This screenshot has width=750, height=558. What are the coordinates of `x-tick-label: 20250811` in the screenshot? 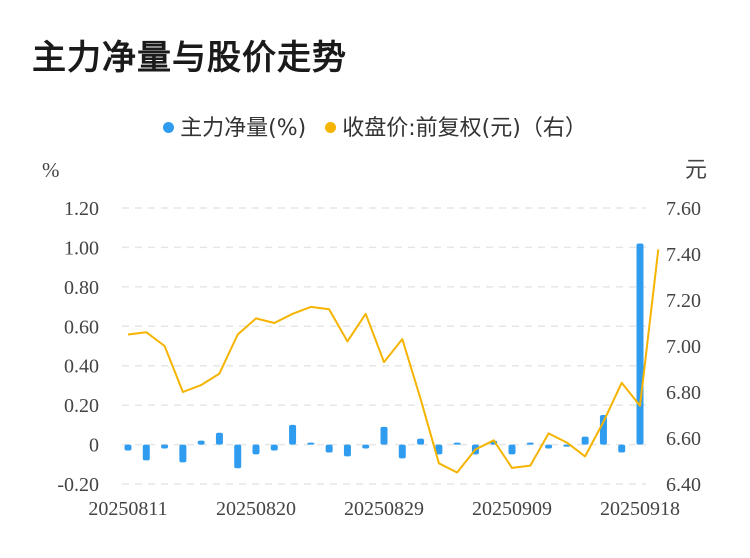 It's located at (127, 509).